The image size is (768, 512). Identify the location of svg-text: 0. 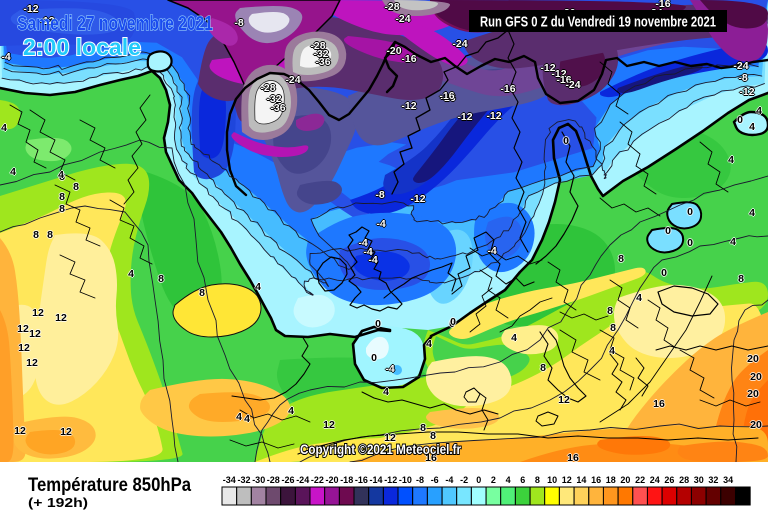
(478, 480).